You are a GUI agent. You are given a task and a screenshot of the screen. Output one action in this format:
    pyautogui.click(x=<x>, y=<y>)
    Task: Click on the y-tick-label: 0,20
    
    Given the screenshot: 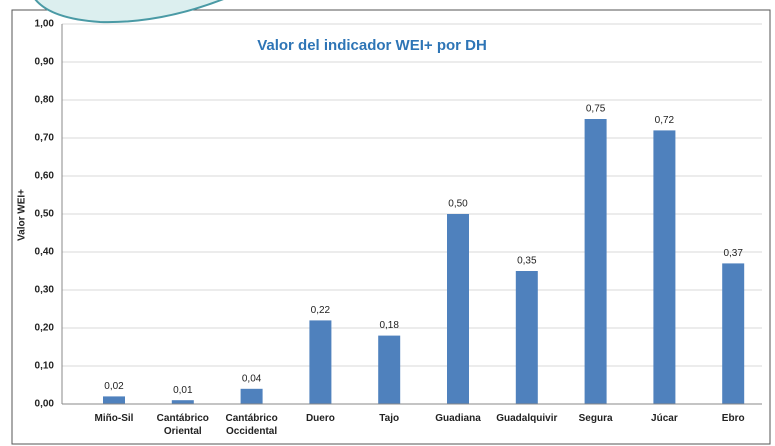 What is the action you would take?
    pyautogui.click(x=45, y=328)
    